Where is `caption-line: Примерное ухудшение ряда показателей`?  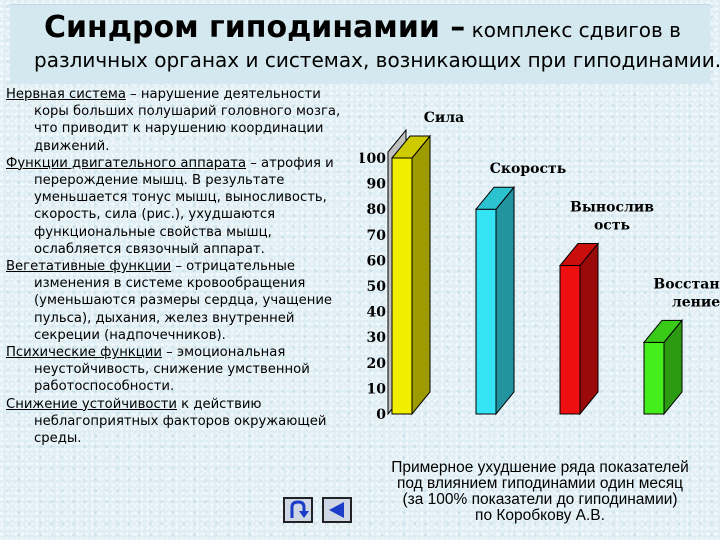
caption-line: Примерное ухудшение ряда показателей is located at coordinates (540, 467).